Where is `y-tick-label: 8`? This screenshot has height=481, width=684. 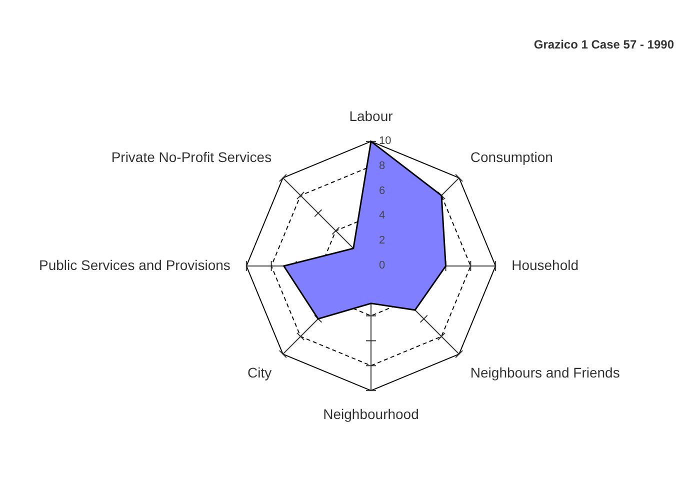 y-tick-label: 8 is located at coordinates (382, 166).